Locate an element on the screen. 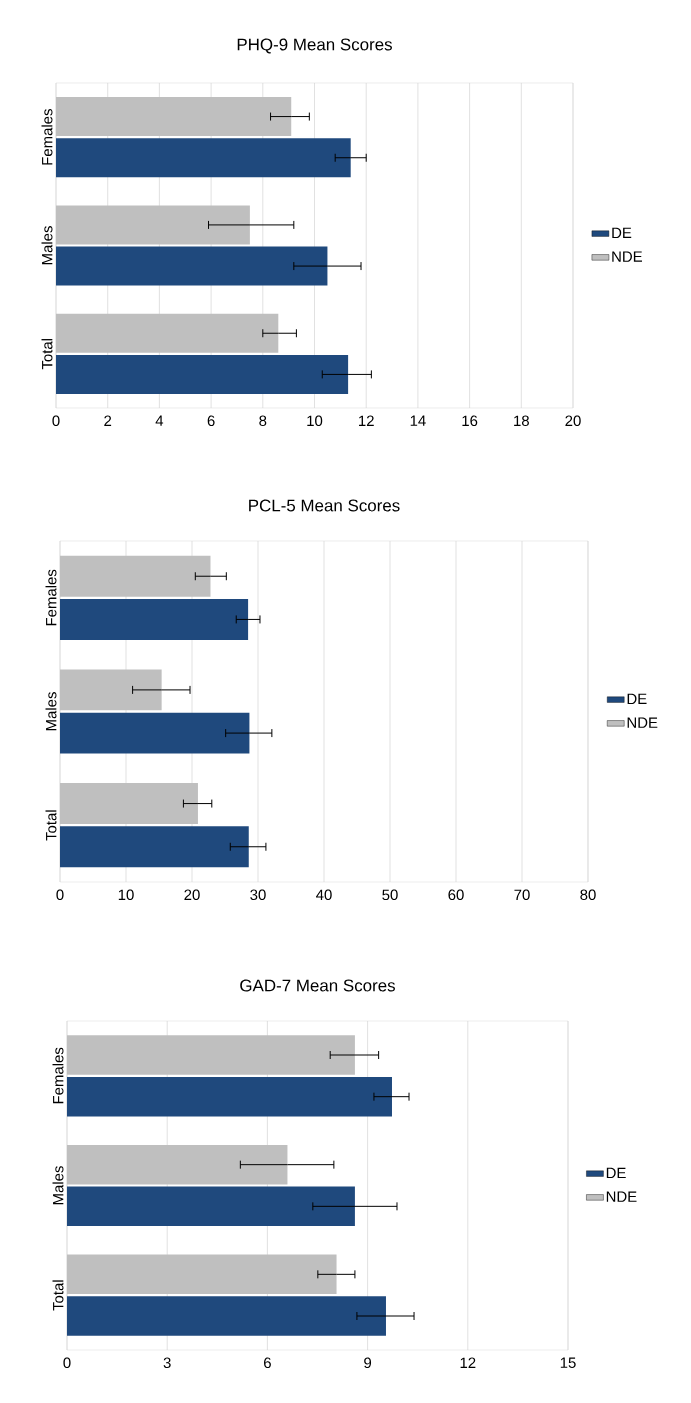 The width and height of the screenshot is (691, 1403). x-tick-label: 18 is located at coordinates (521, 421).